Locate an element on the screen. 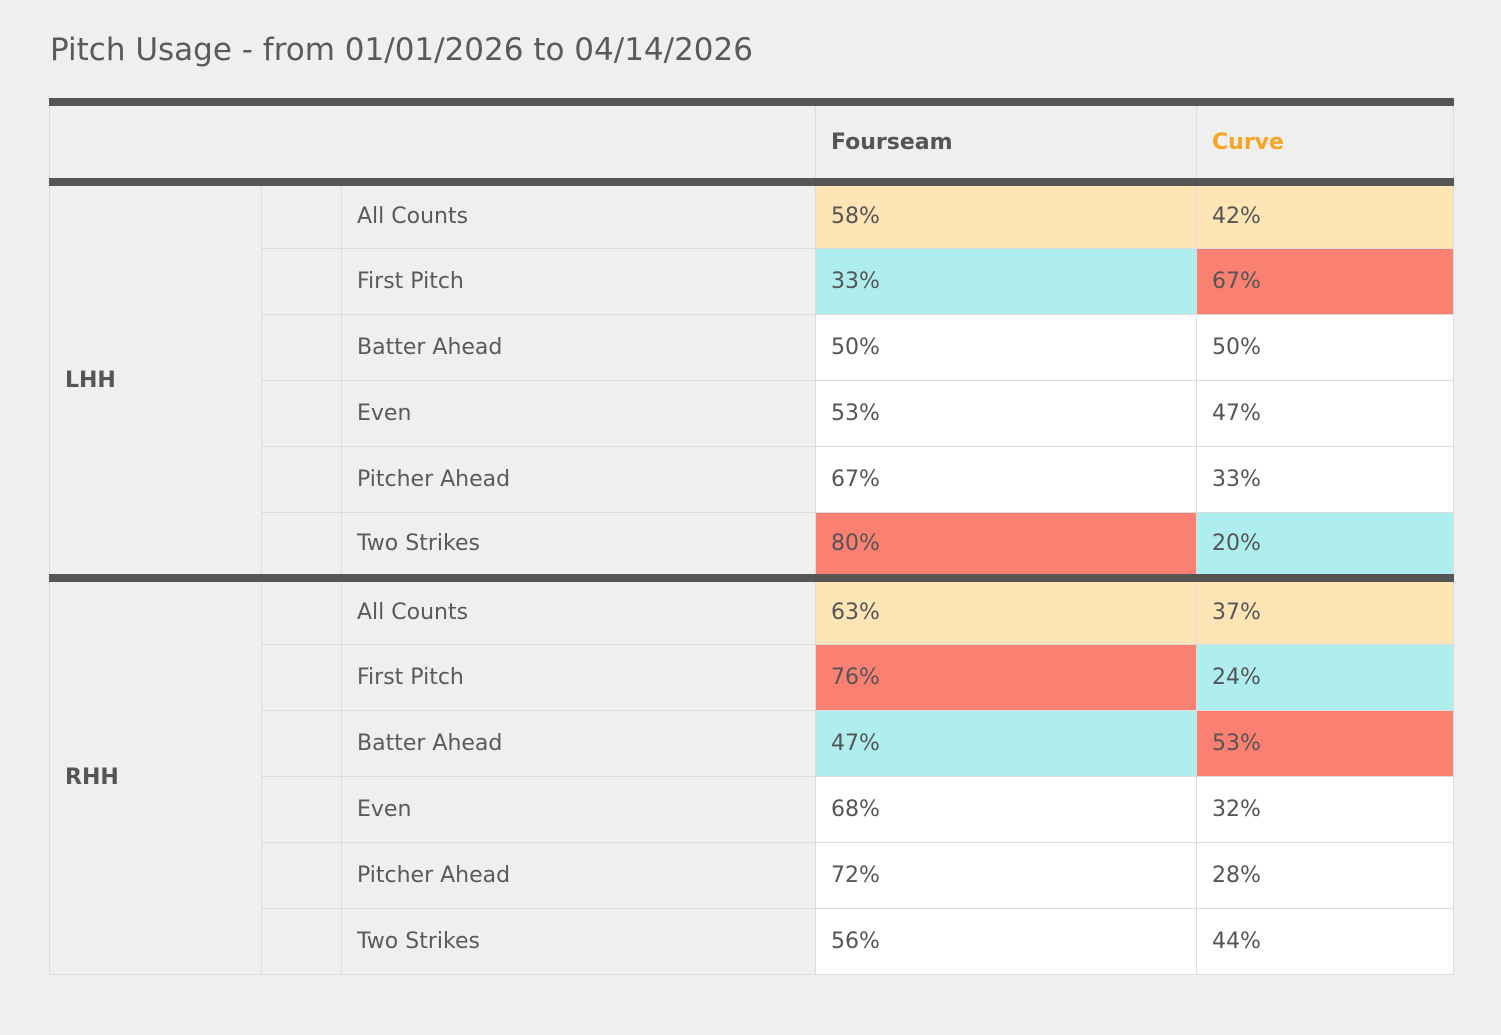 This screenshot has height=1035, width=1501. table-row: Batter Ahead 47% 53% is located at coordinates (752, 743).